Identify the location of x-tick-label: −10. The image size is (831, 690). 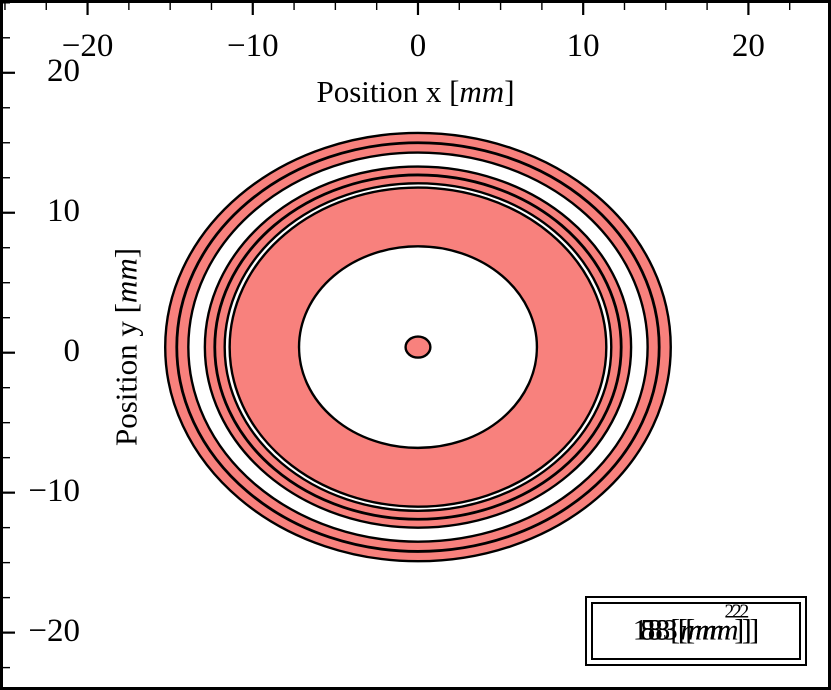
(252, 46).